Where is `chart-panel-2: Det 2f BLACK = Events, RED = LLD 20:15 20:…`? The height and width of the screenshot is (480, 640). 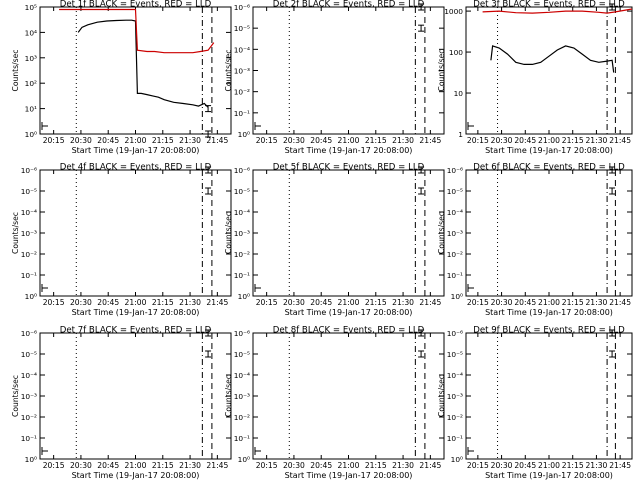
chart-panel-2: Det 2f BLACK = Events, RED = LLD 20:15 20:… is located at coordinates (334, 77).